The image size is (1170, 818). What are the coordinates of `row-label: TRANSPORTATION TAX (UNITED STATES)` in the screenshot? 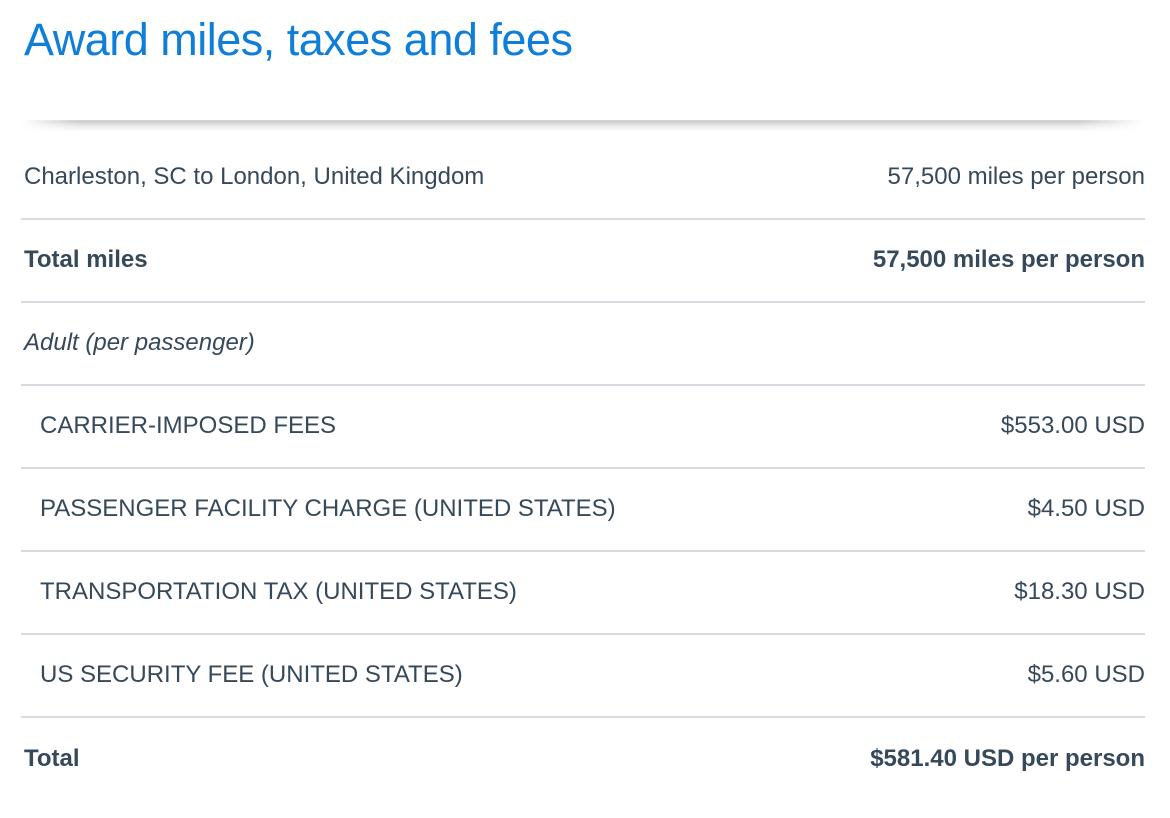 It's located at (278, 592).